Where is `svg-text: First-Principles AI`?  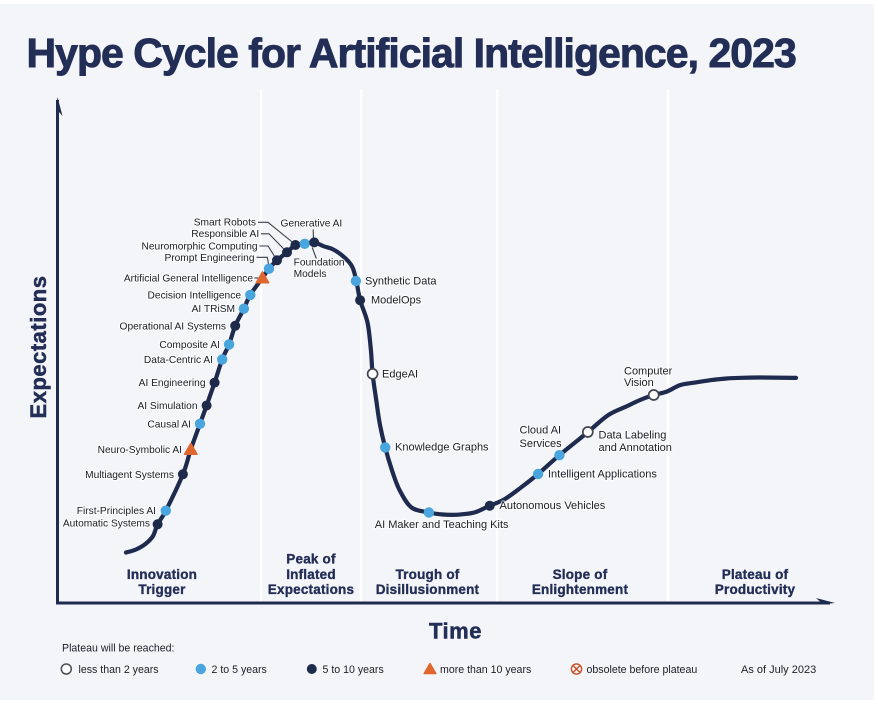 svg-text: First-Principles AI is located at coordinates (116, 511).